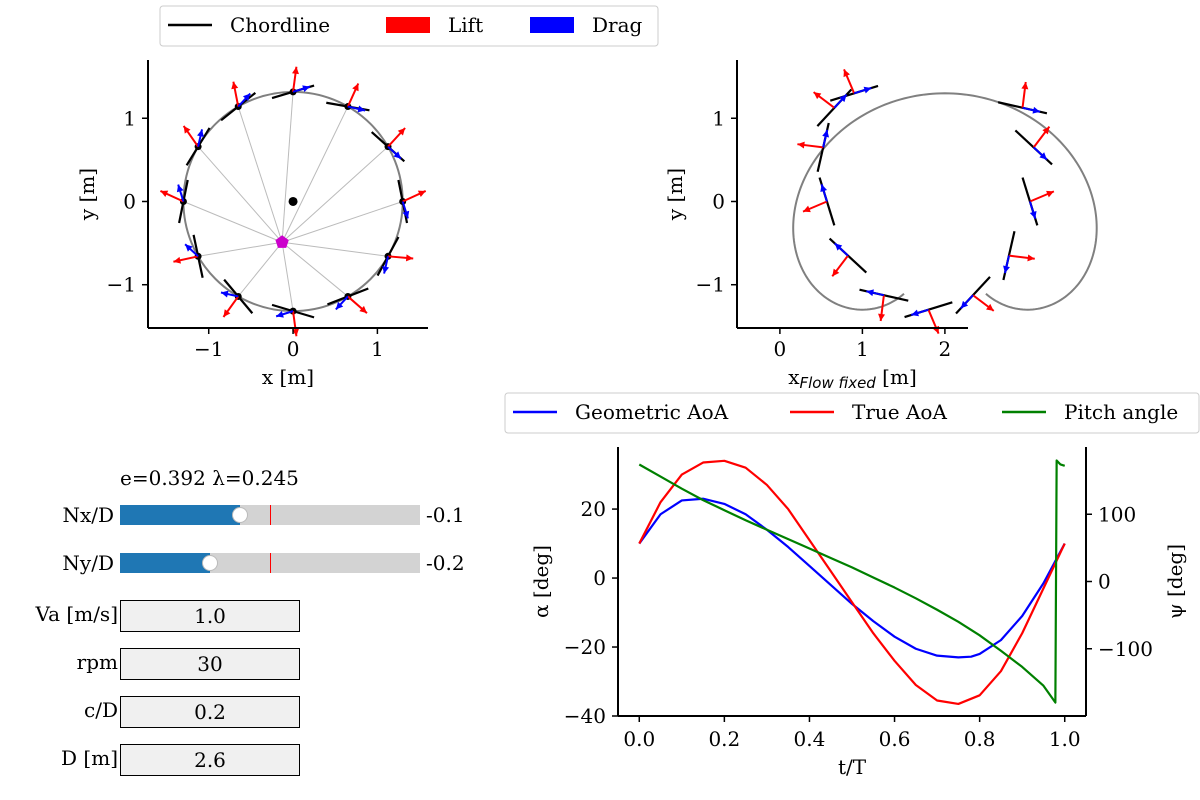  Describe the element at coordinates (97, 662) in the screenshot. I see `textbox-rpm-label: rpm` at that location.